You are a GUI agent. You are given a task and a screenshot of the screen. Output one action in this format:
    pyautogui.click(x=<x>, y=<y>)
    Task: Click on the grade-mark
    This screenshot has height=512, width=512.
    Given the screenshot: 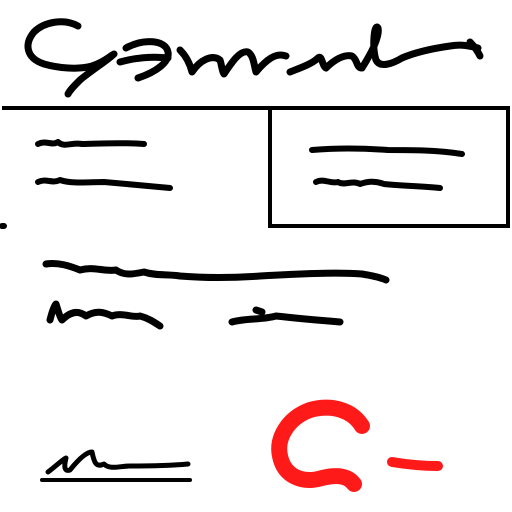 What is the action you would take?
    pyautogui.click(x=357, y=445)
    